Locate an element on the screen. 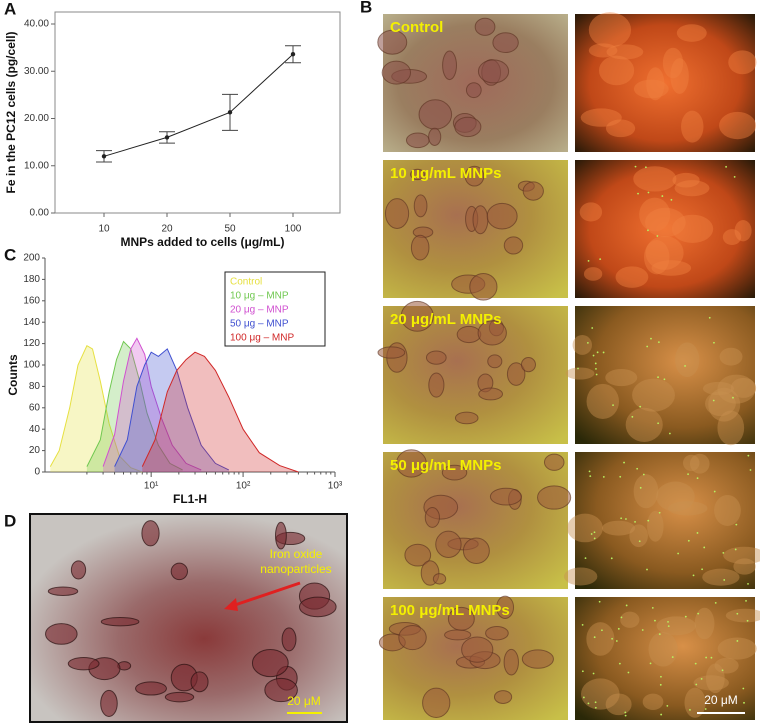 This screenshot has width=760, height=726. panel-label: B is located at coordinates (366, 8).